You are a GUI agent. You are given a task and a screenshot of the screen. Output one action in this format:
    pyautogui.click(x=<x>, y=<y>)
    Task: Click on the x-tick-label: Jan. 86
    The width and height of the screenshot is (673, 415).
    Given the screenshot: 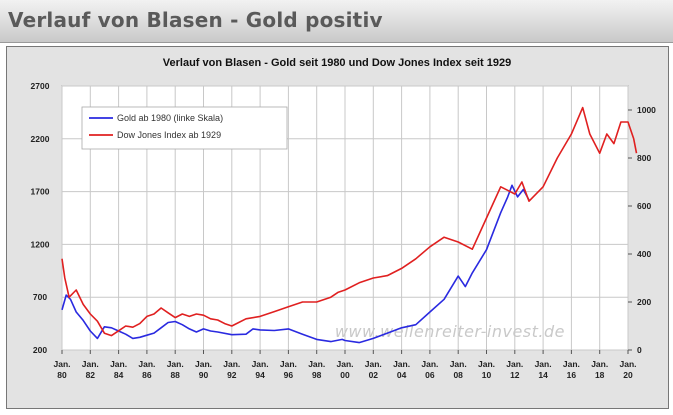 What is the action you would take?
    pyautogui.click(x=146, y=369)
    